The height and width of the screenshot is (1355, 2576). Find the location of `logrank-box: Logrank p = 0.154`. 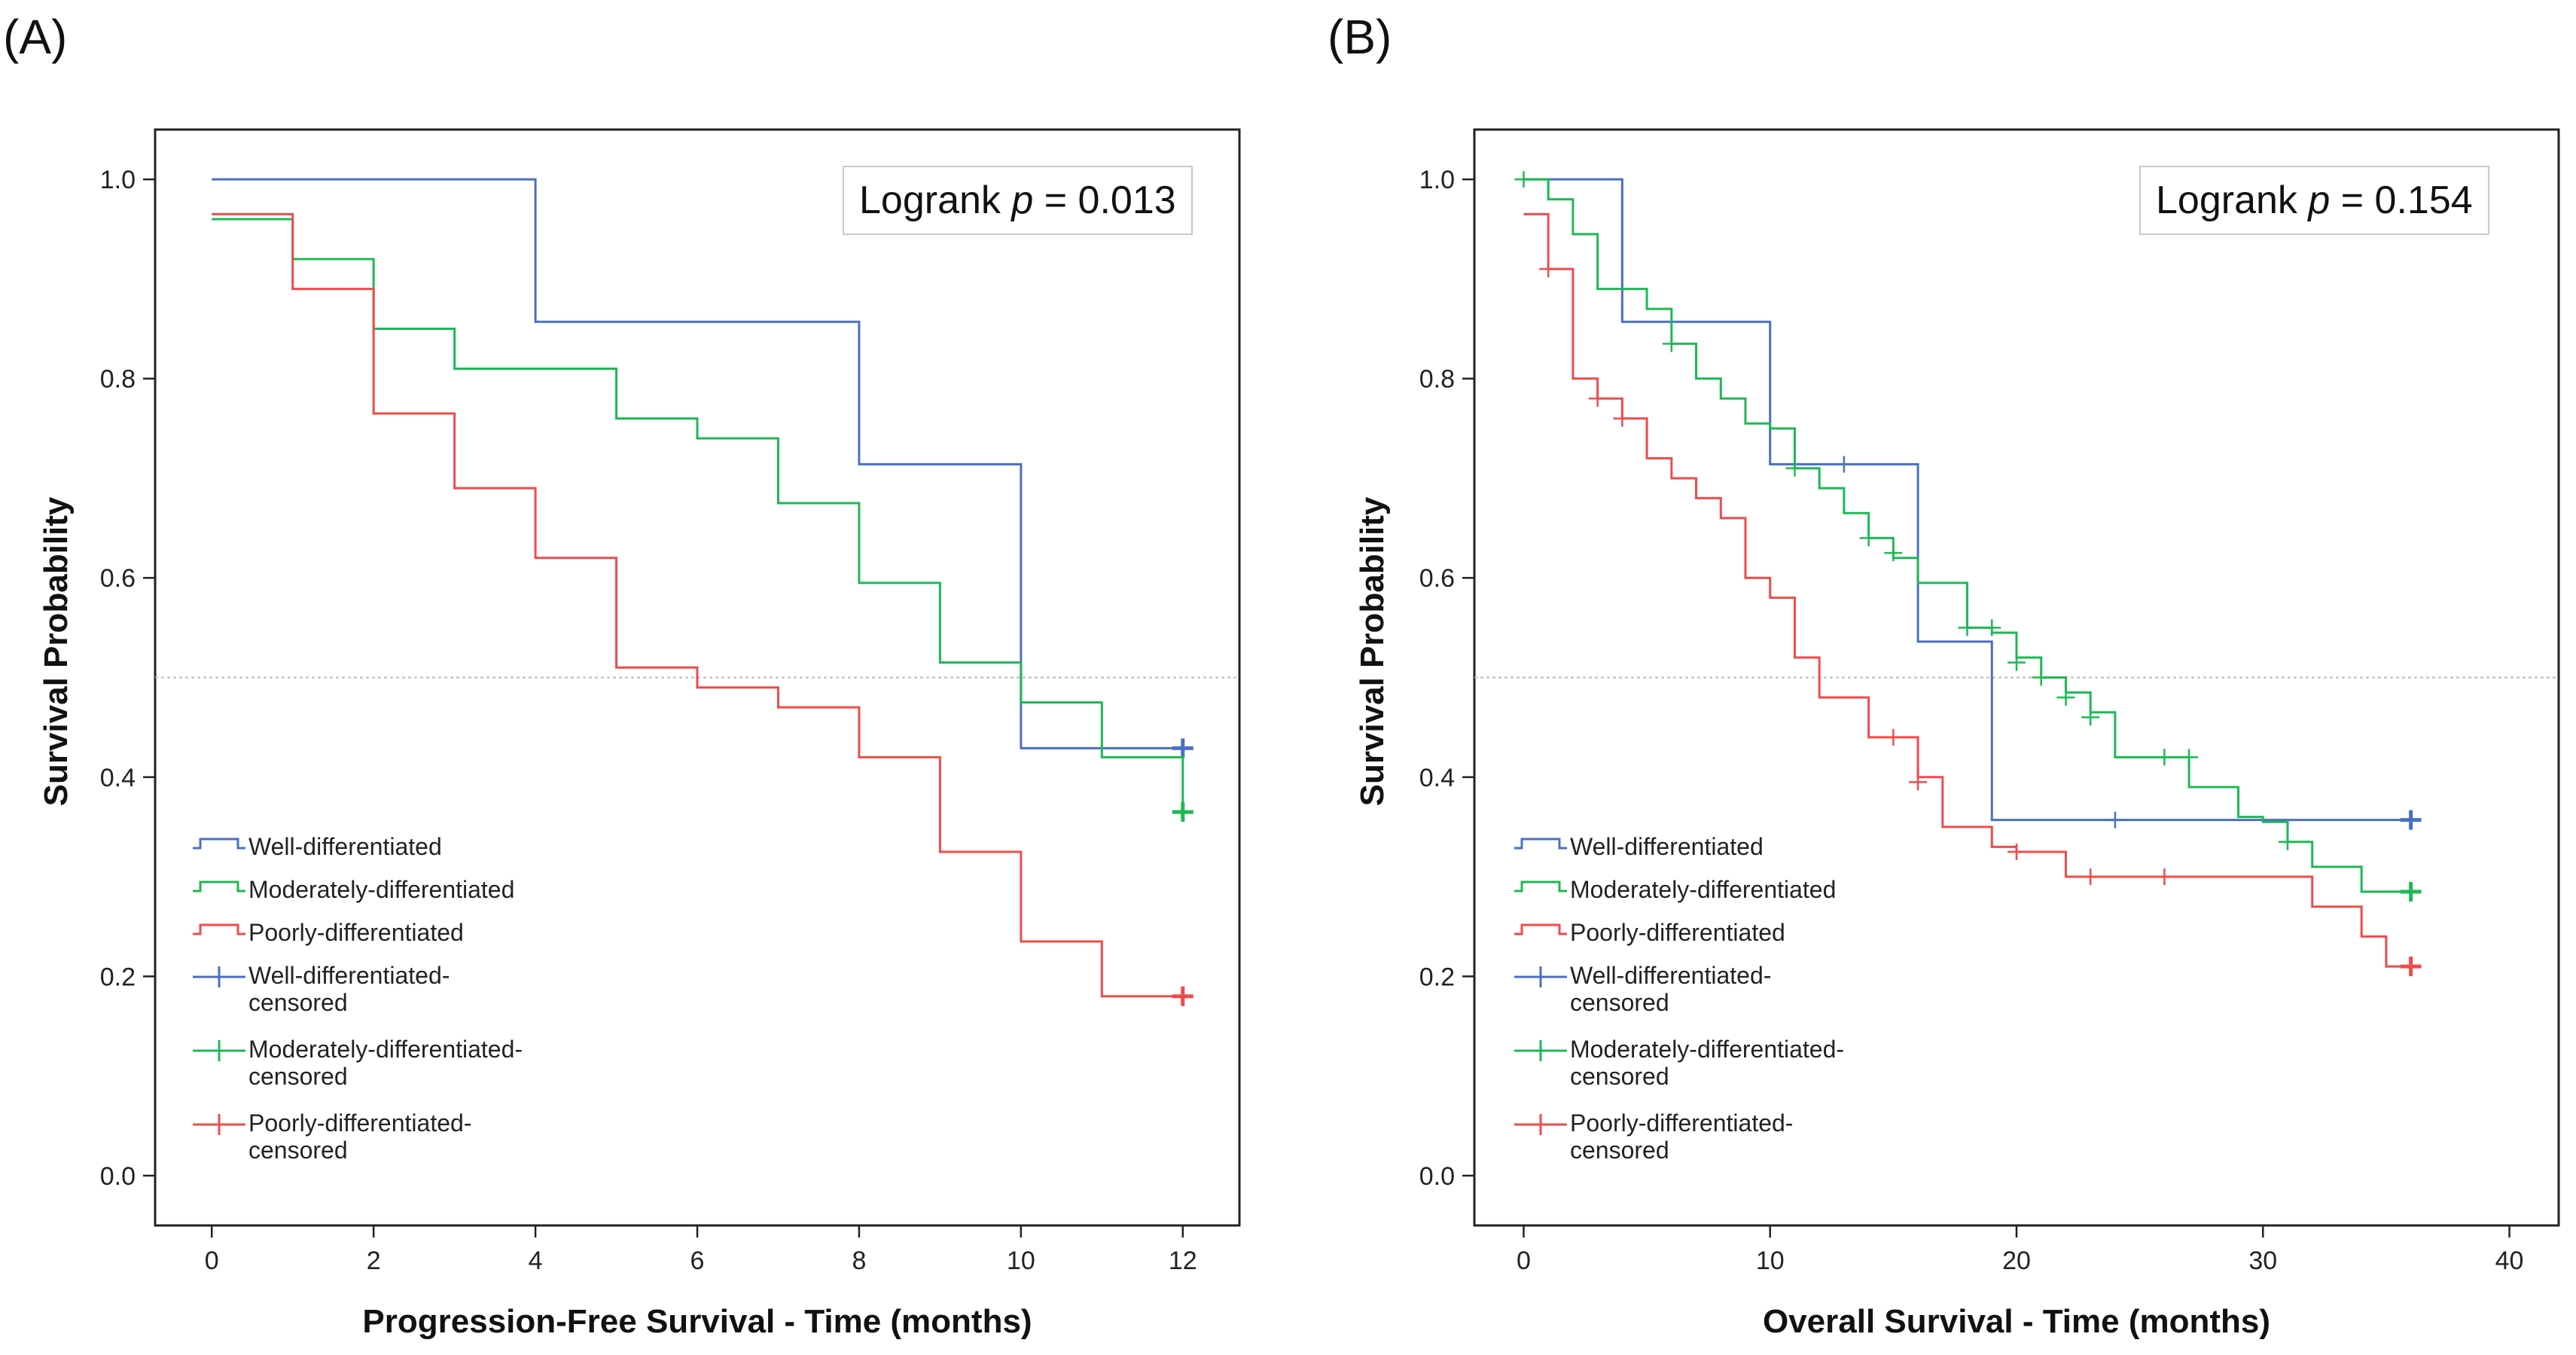

logrank-box: Logrank p = 0.154 is located at coordinates (2314, 201).